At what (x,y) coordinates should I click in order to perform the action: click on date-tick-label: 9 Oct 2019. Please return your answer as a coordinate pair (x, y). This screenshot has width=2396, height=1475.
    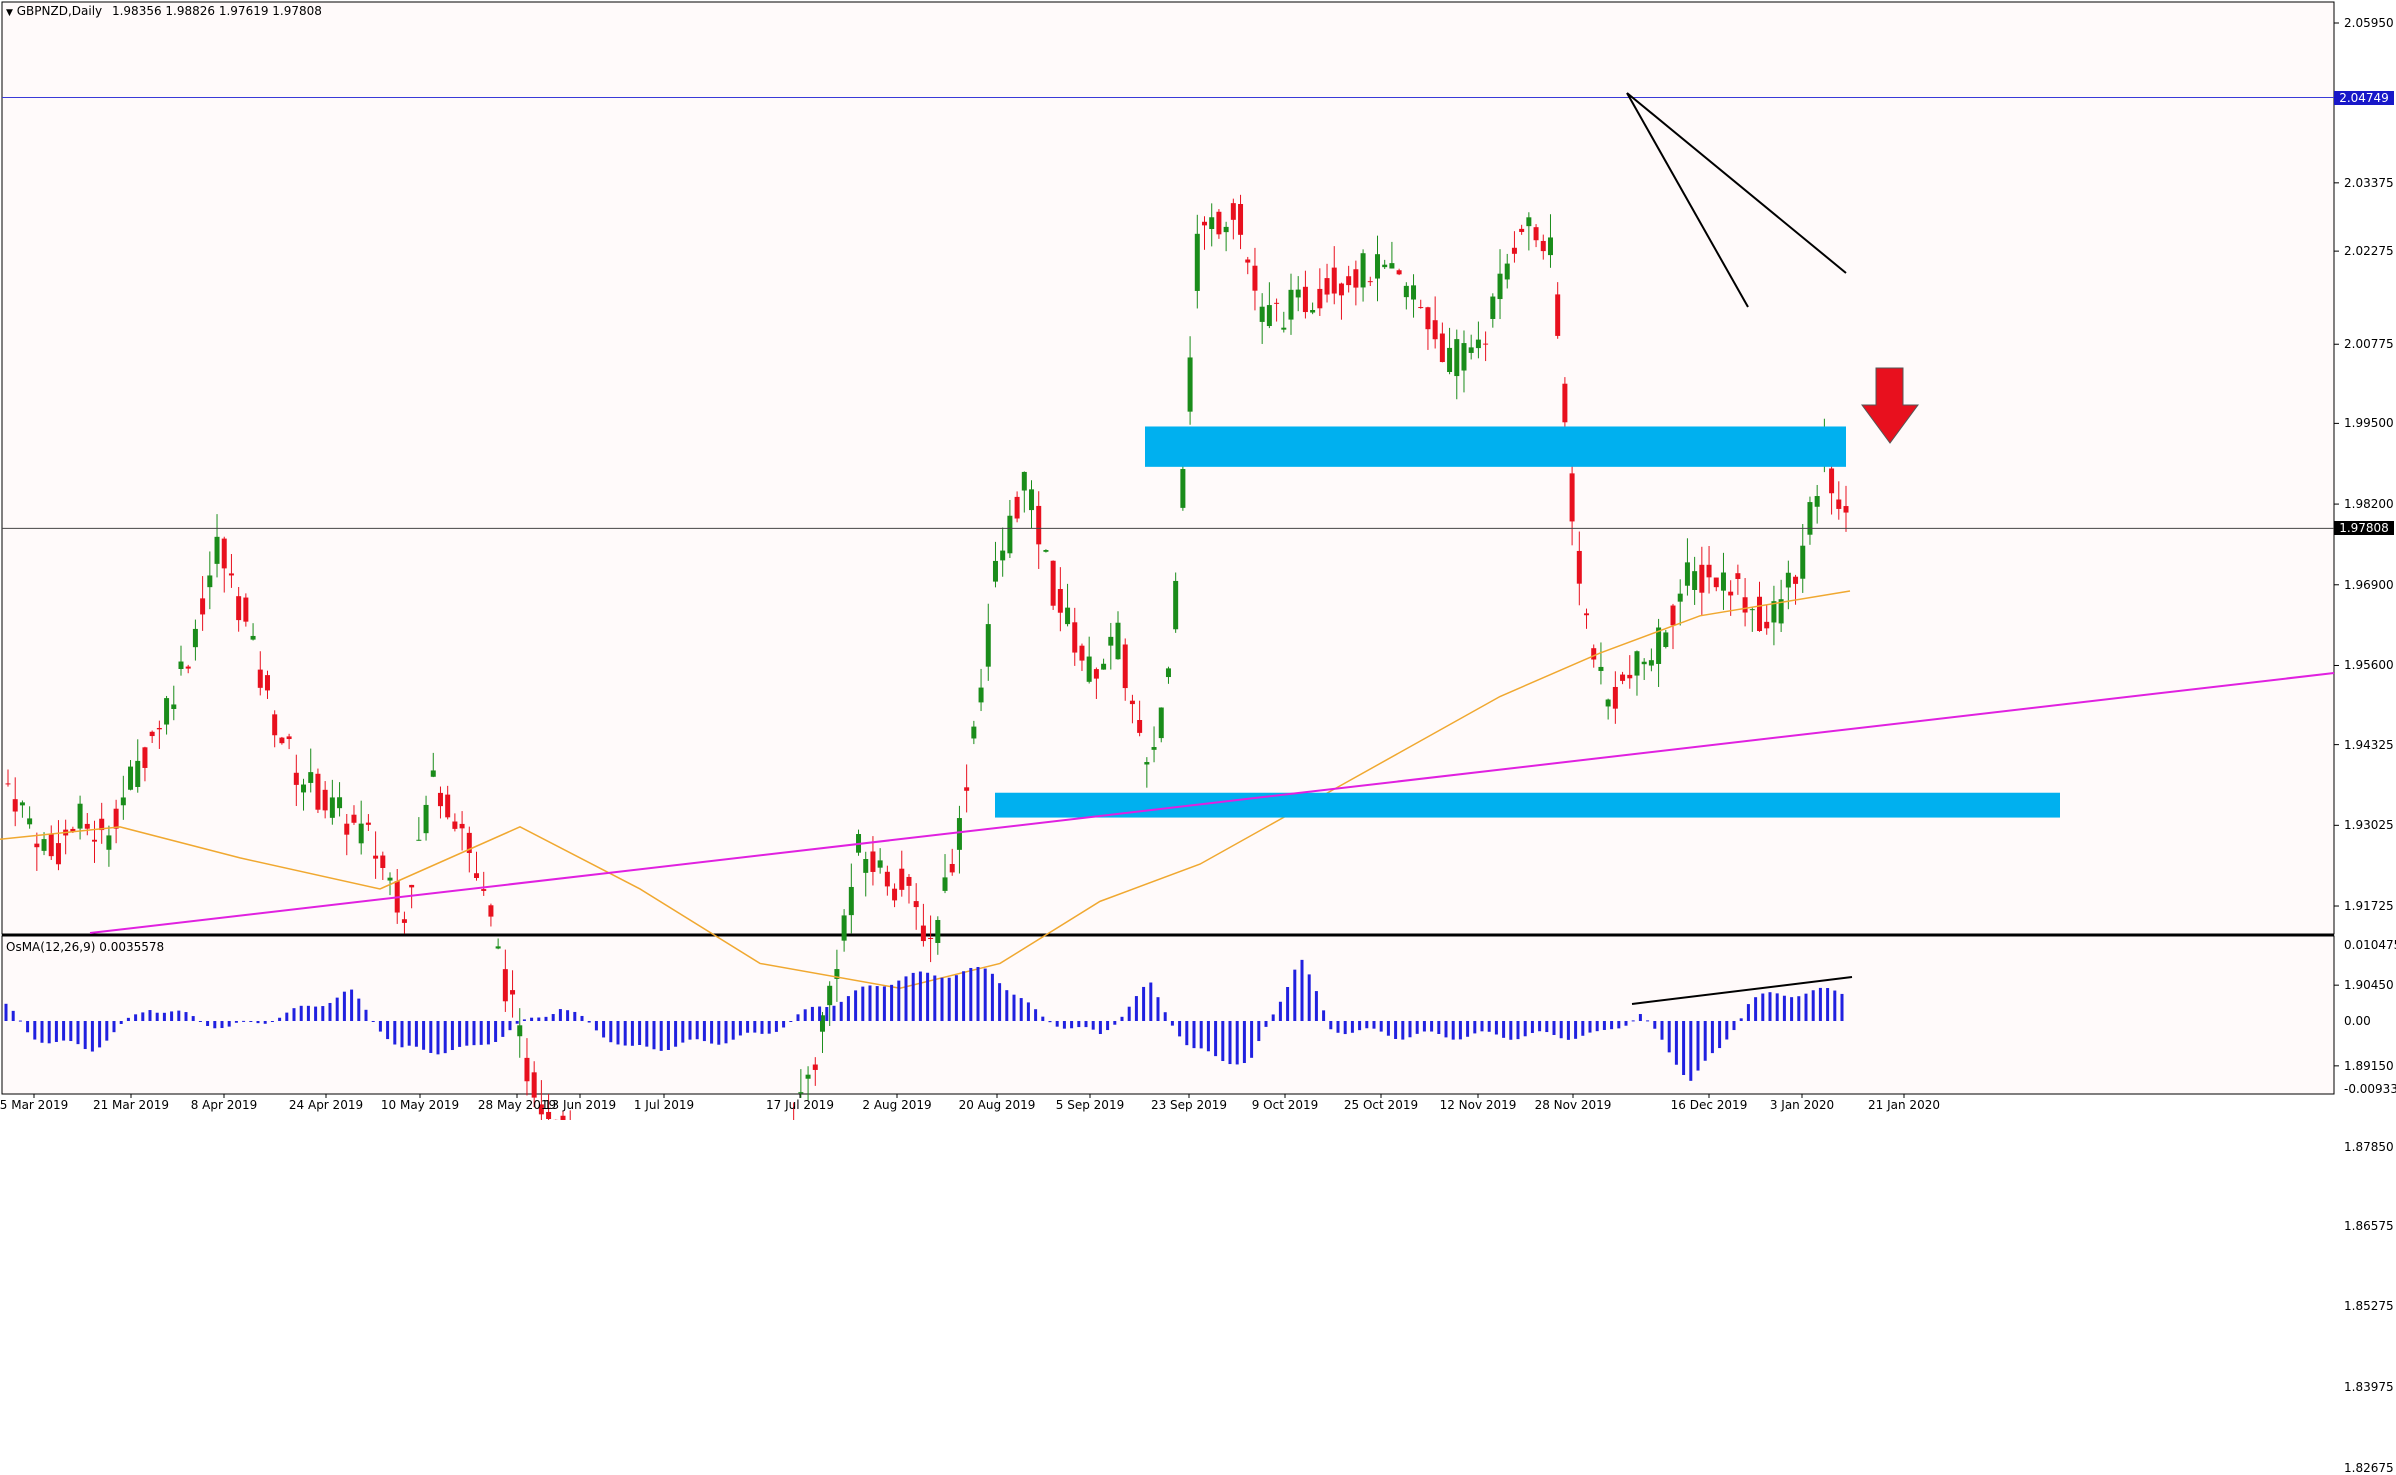
    Looking at the image, I should click on (1285, 1105).